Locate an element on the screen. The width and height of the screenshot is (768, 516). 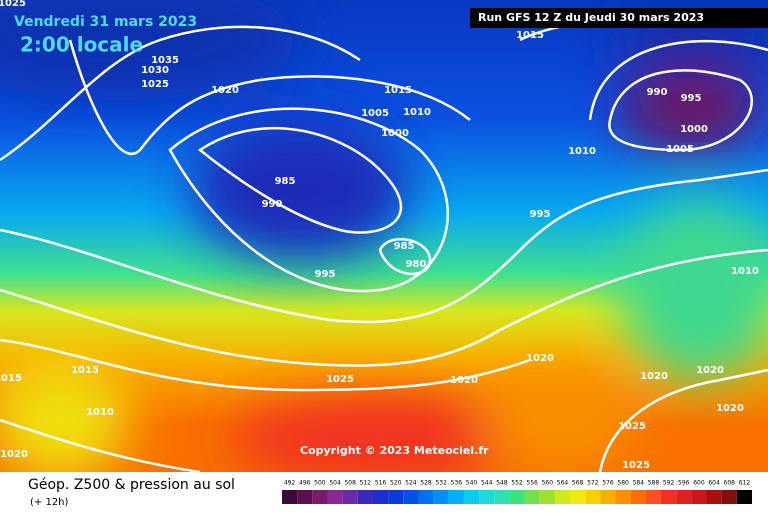
legend-label: 612 is located at coordinates (745, 483).